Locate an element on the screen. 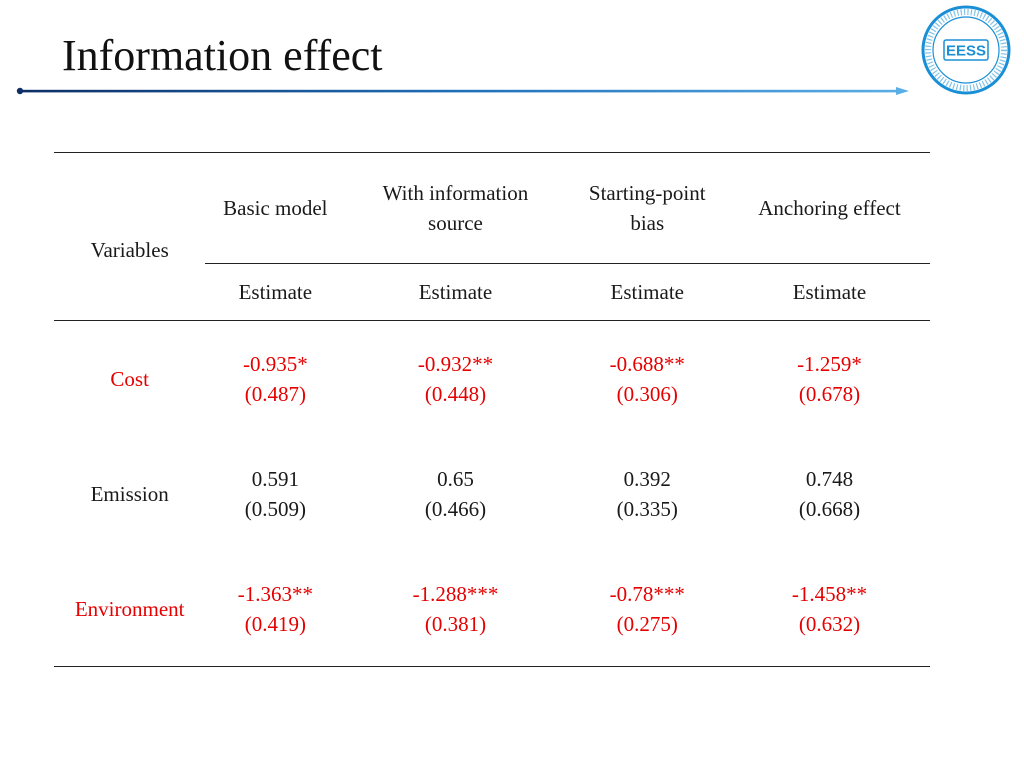 The image size is (1024, 768). slide-title: Information effect is located at coordinates (222, 55).